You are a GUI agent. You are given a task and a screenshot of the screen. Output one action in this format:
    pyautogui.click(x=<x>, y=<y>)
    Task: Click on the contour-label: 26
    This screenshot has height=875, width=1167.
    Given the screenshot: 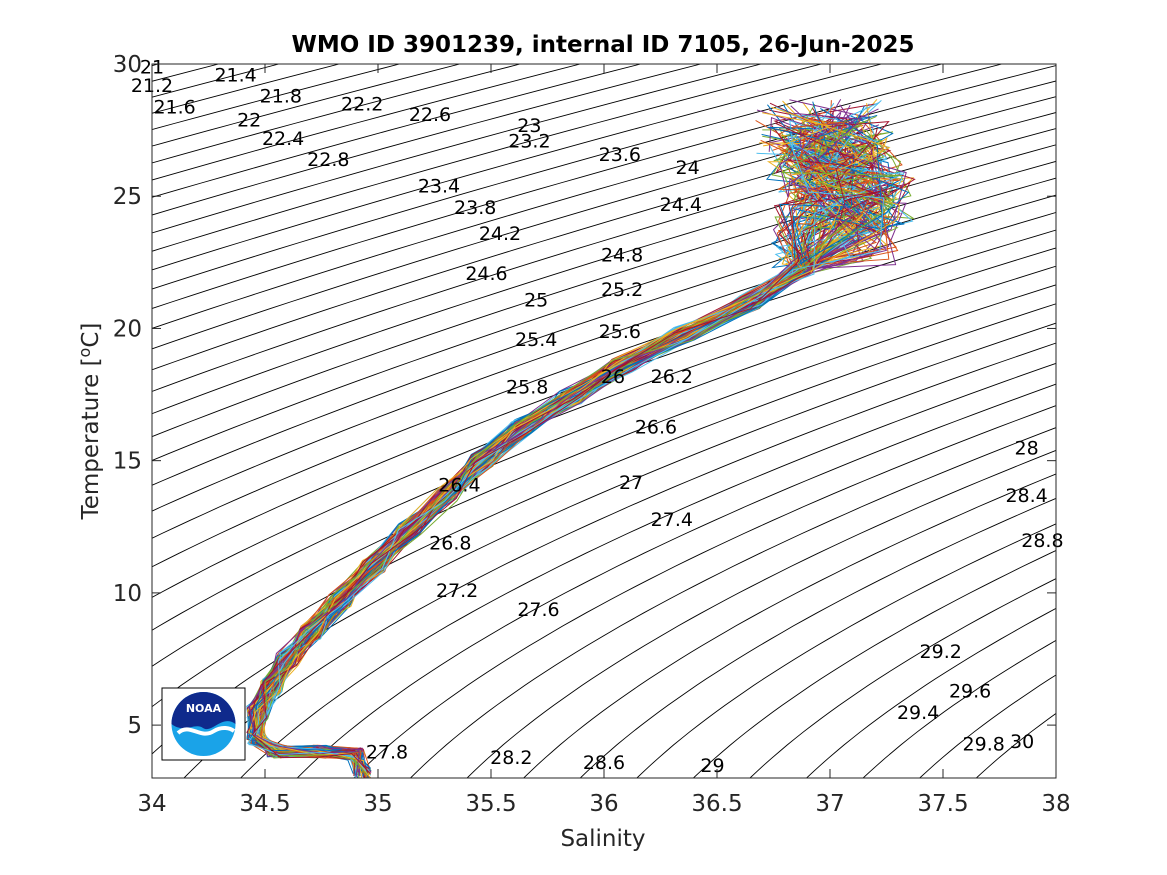 What is the action you would take?
    pyautogui.click(x=613, y=377)
    